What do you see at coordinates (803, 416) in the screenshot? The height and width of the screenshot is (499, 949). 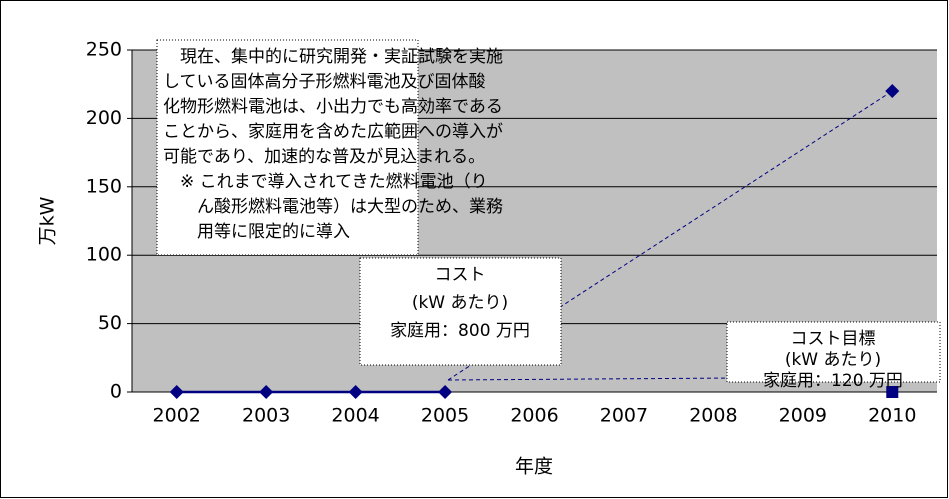 I see `x-tick-label: 2009` at bounding box center [803, 416].